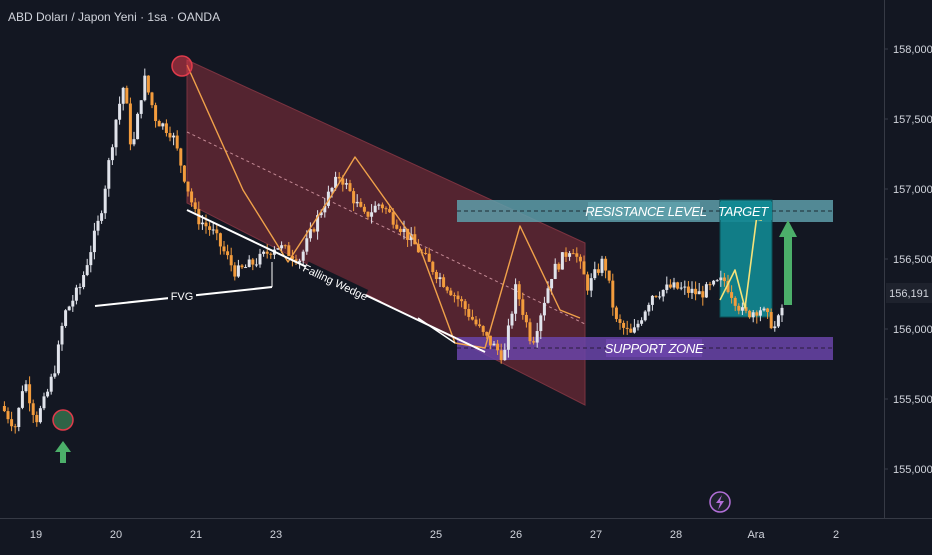 This screenshot has height=555, width=932. What do you see at coordinates (276, 535) in the screenshot?
I see `time-tick-label: 23` at bounding box center [276, 535].